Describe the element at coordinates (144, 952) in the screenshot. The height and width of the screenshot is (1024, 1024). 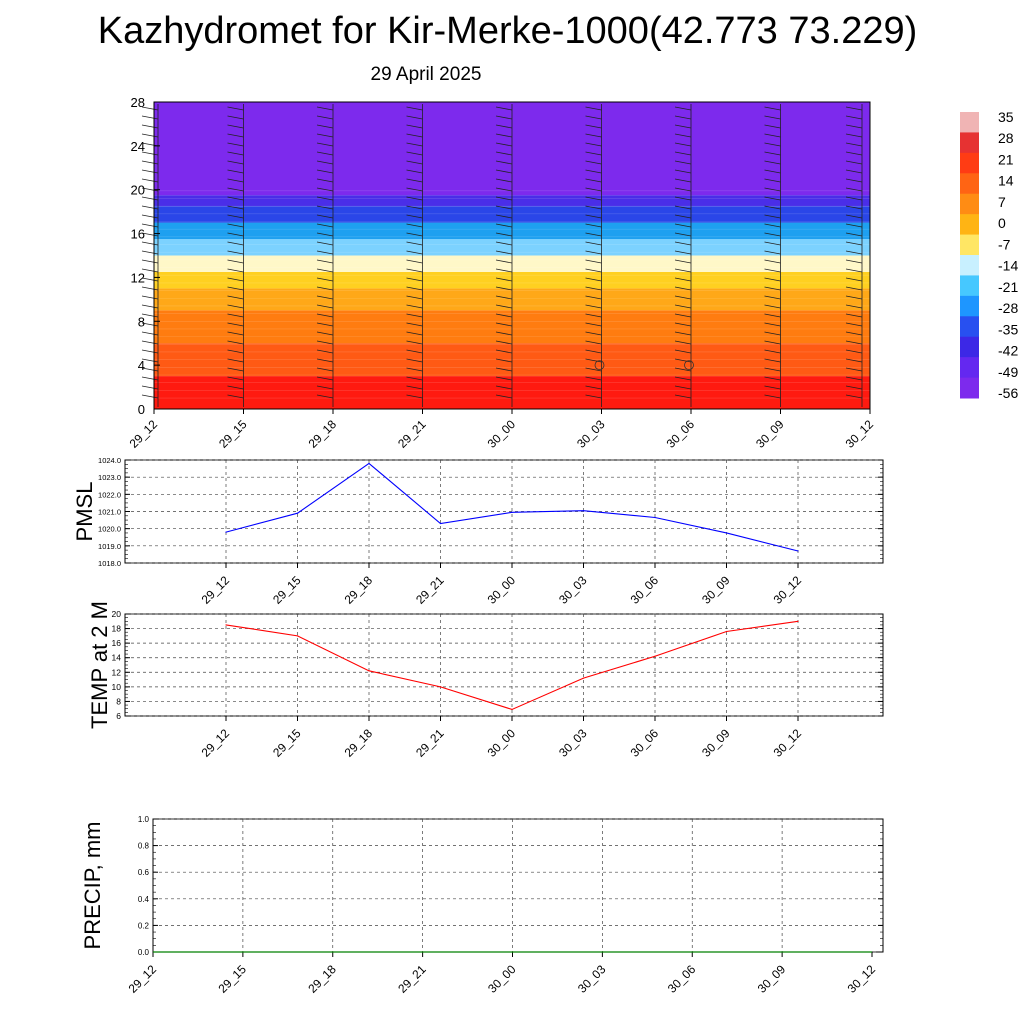
I see `y-tick-label: 0.0` at that location.